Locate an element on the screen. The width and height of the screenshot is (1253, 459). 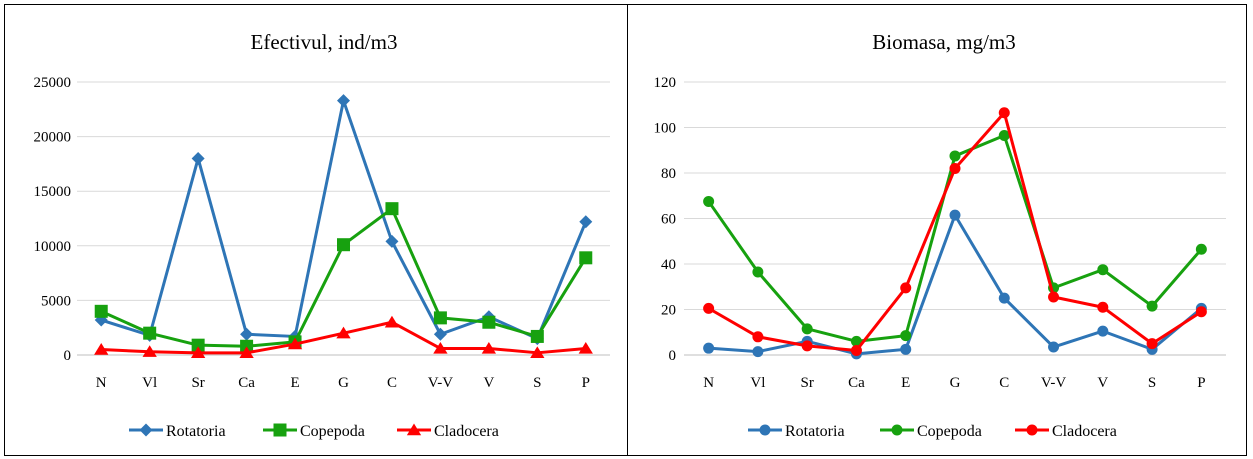
chart-title: Efectivul, ind/m3 is located at coordinates (324, 42).